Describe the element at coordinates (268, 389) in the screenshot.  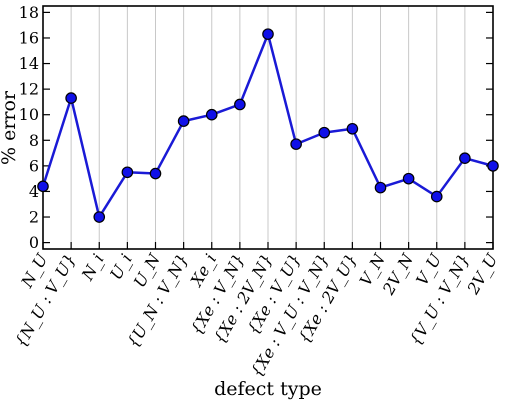
I see `x-axis-title: defect type` at that location.